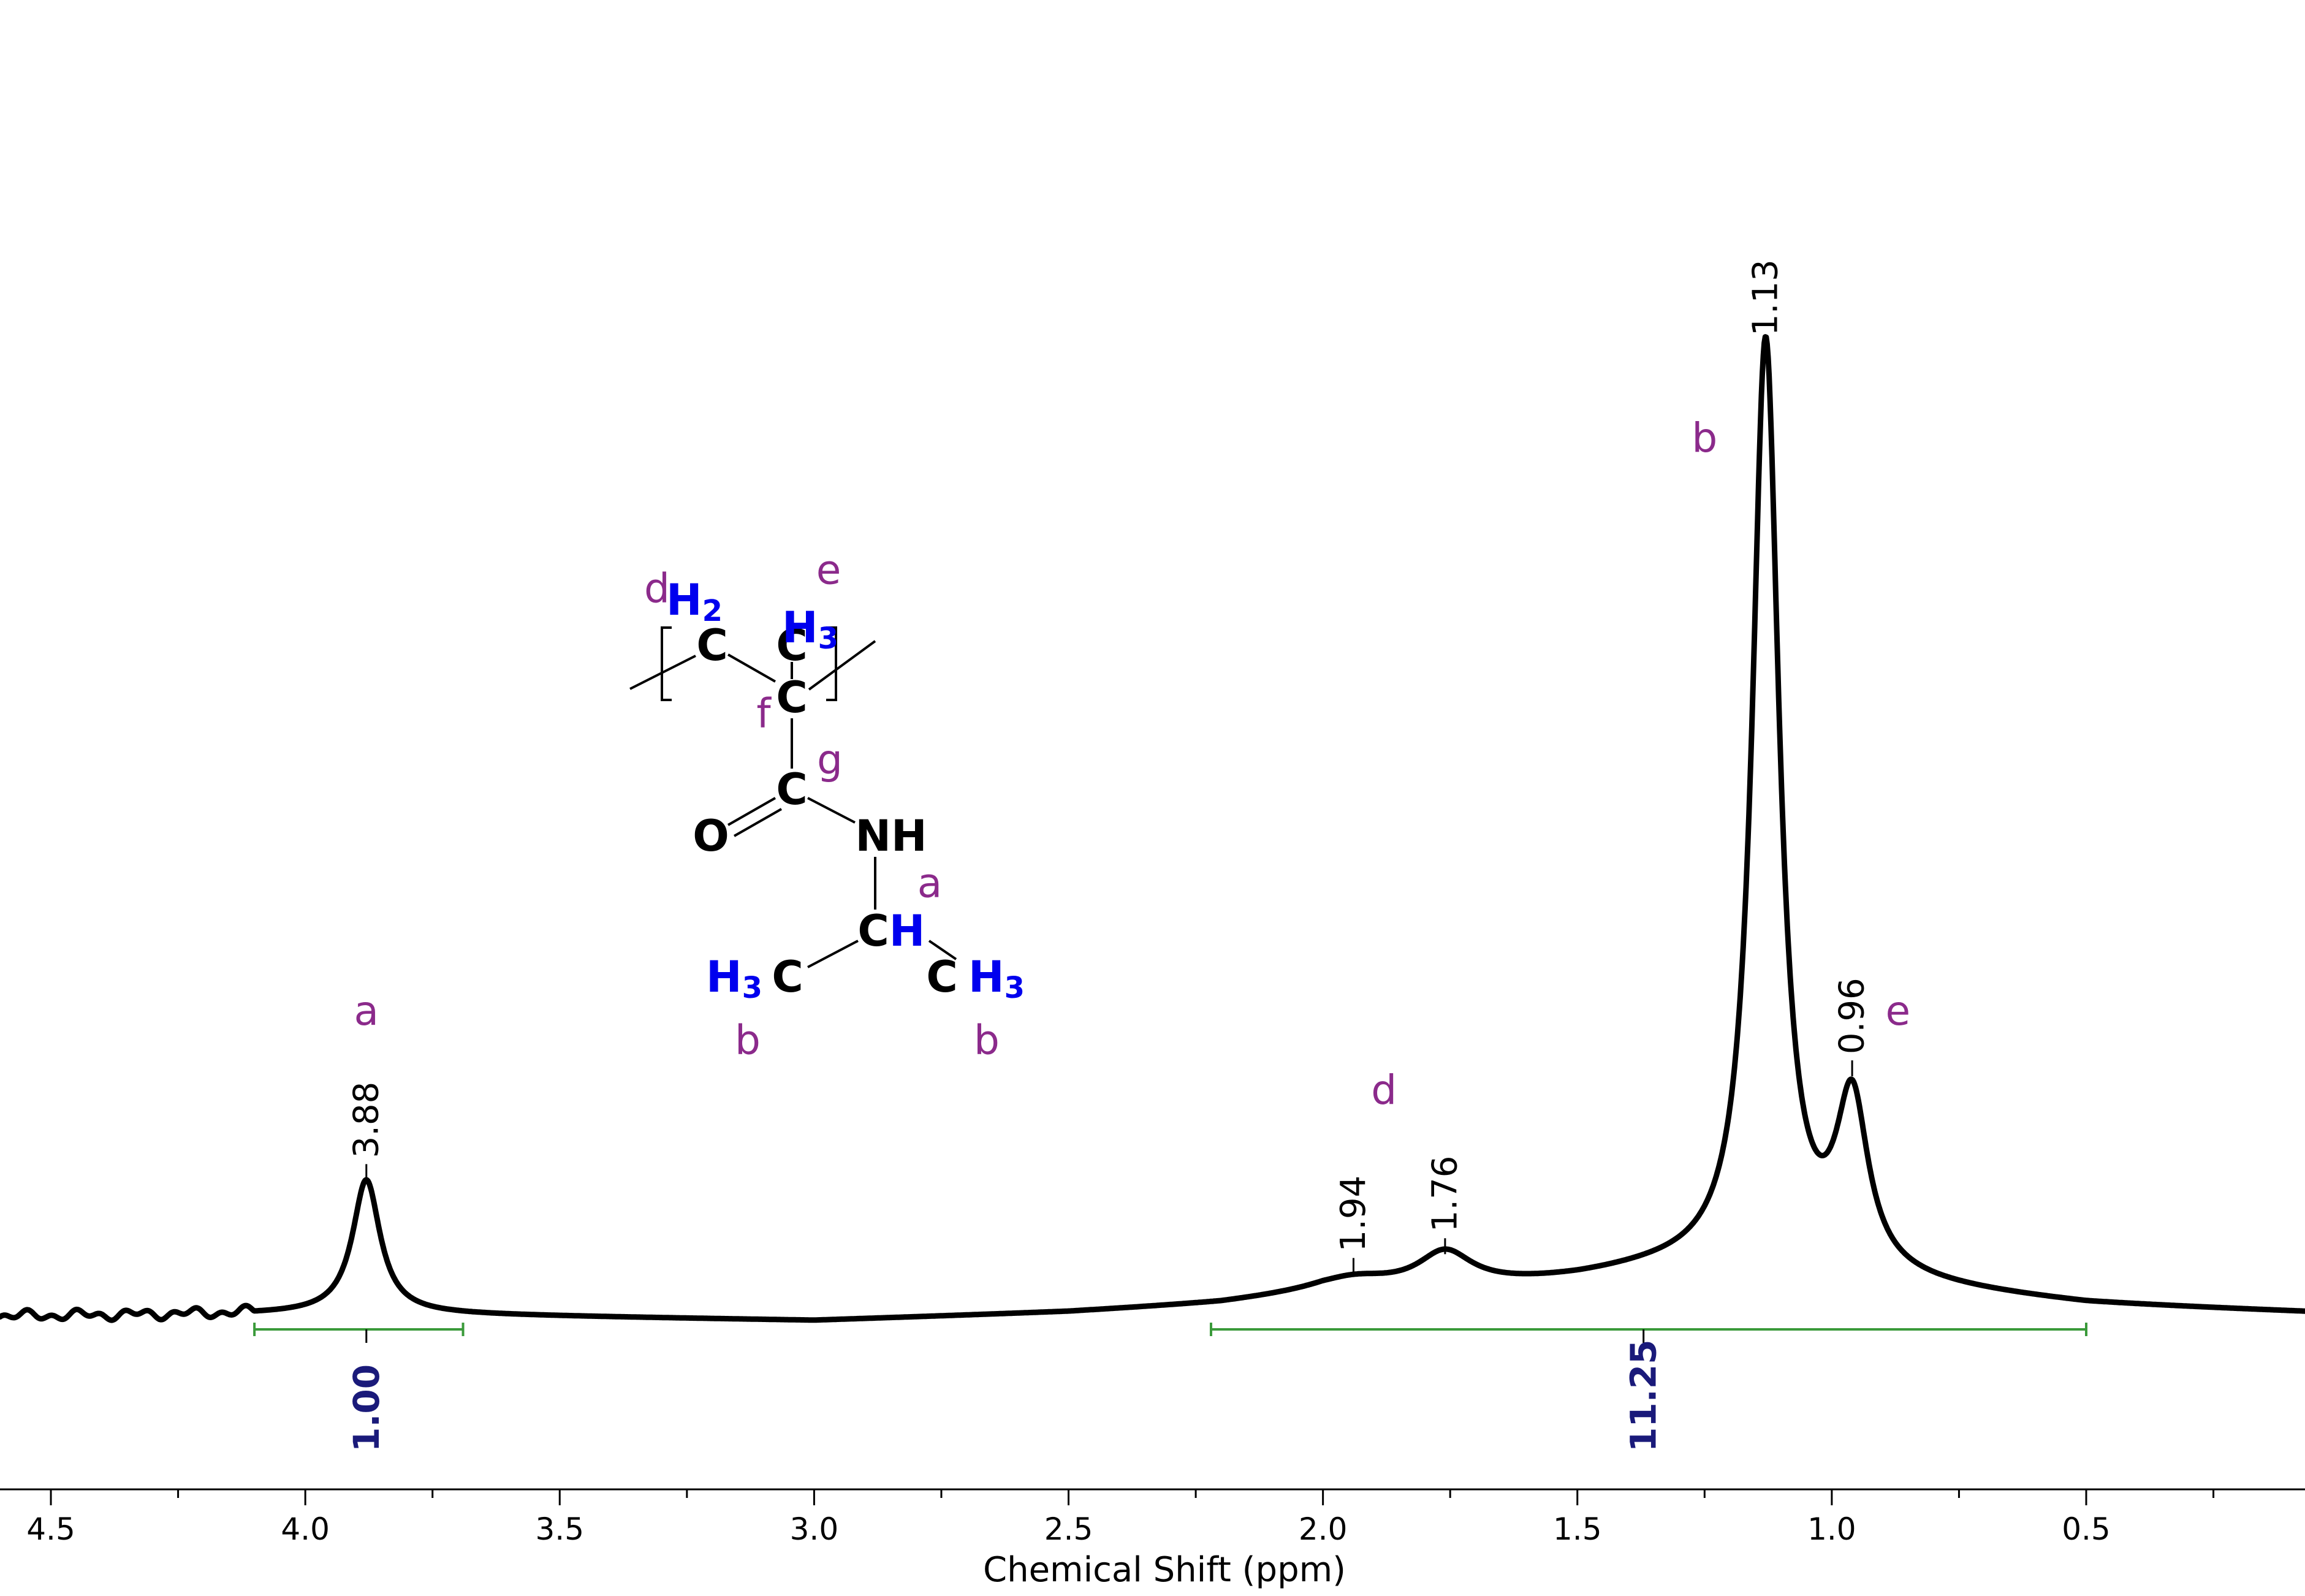  Describe the element at coordinates (751, 668) in the screenshot. I see `bond-c1-c2` at that location.